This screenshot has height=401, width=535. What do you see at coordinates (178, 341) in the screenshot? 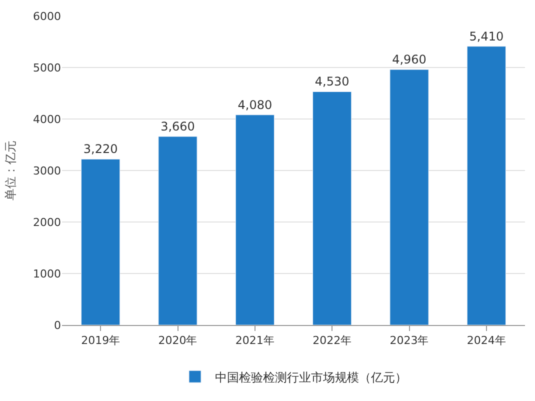
I see `x-tick-label: 2020年` at bounding box center [178, 341].